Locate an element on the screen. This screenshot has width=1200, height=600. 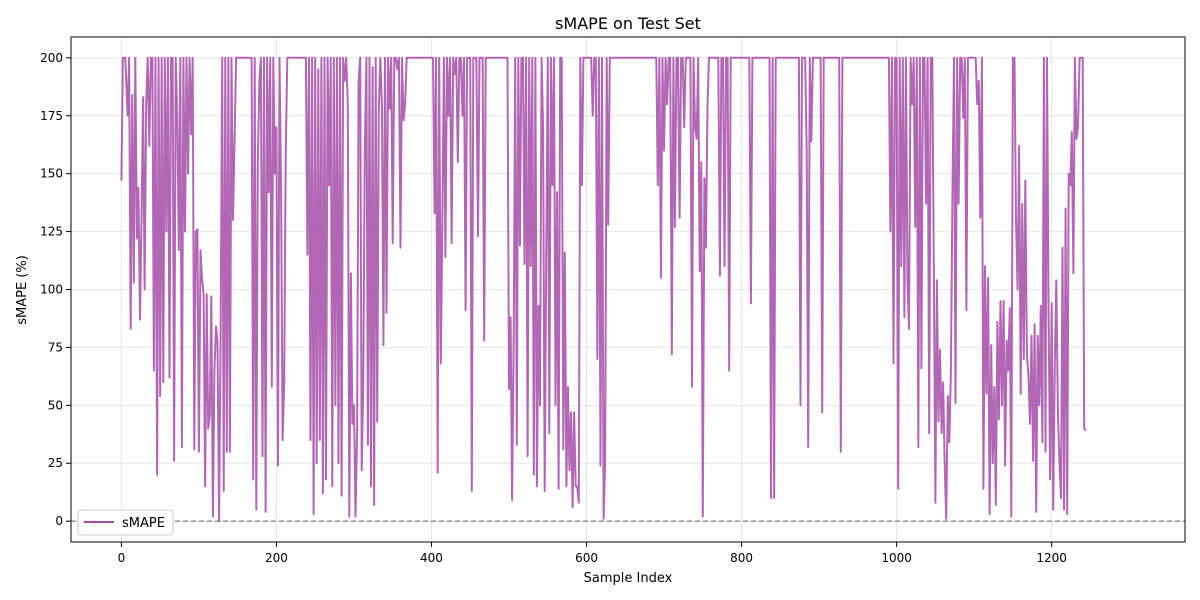
y-tick-label: 175 is located at coordinates (51, 116).